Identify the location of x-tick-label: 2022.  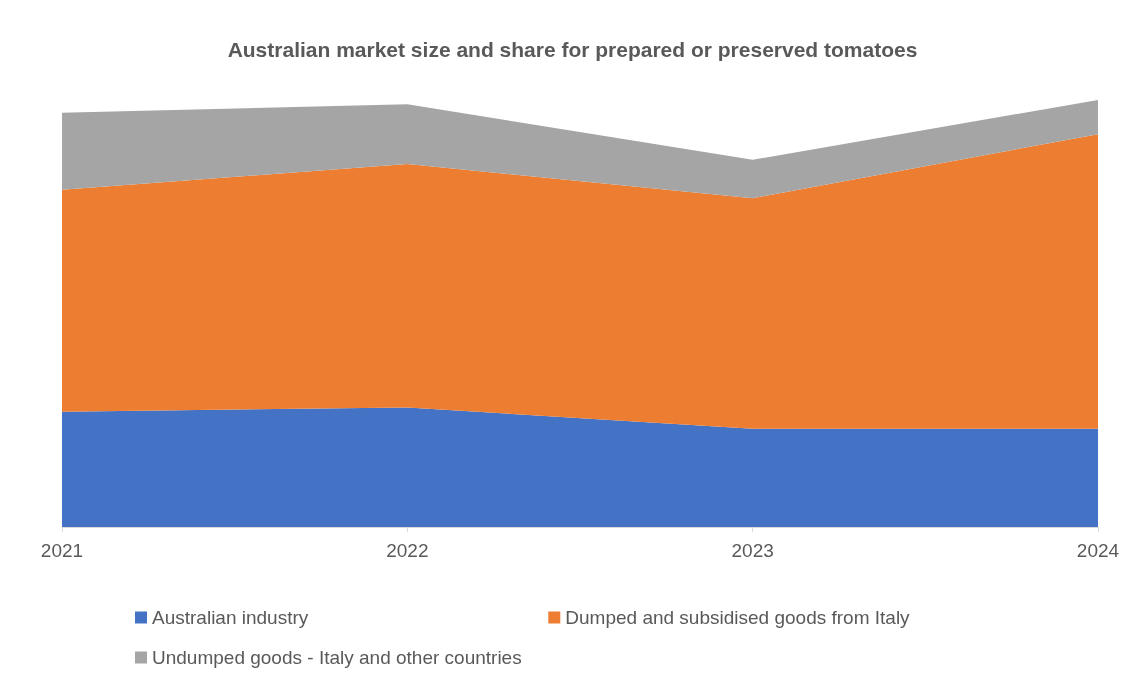
(407, 550).